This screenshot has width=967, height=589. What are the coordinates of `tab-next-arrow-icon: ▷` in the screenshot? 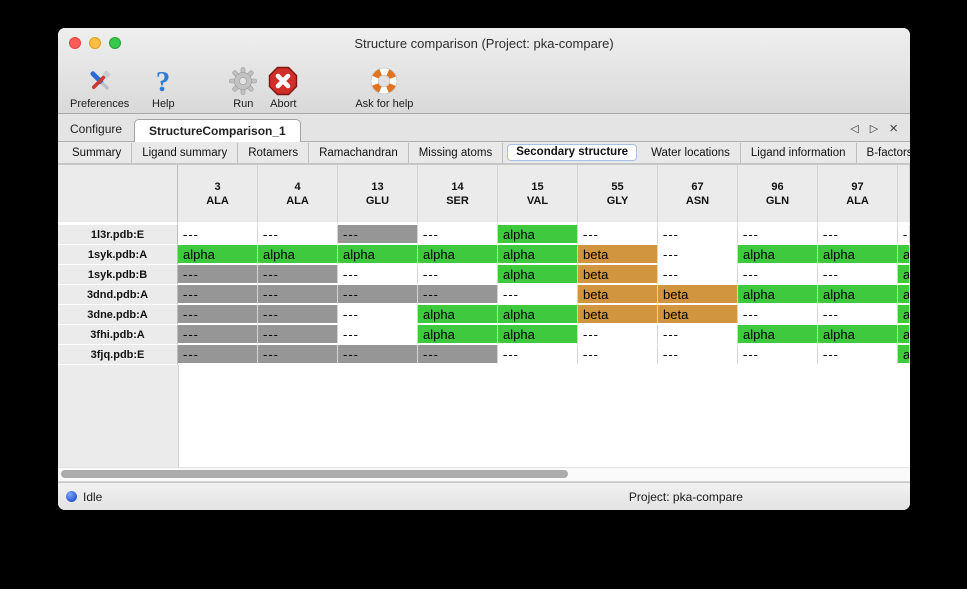 It's located at (874, 129).